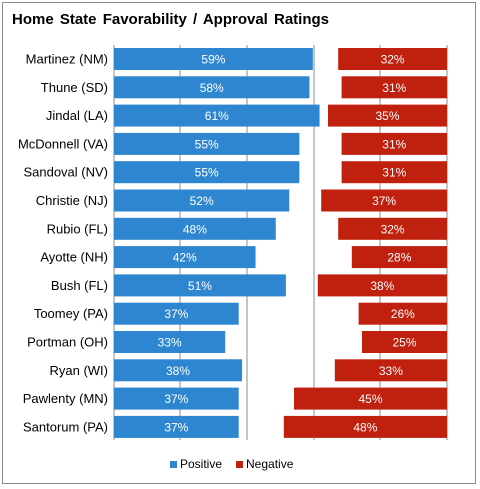  I want to click on category-label: Pawlenty (MN), so click(65, 398).